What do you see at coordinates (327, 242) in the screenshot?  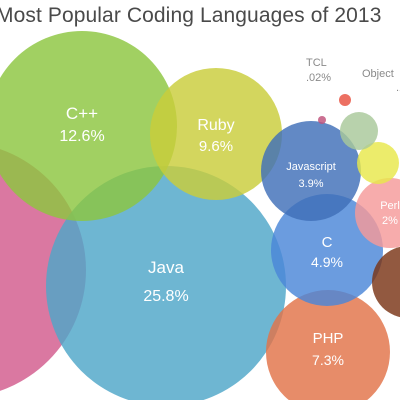 I see `bubble-name-c: C` at bounding box center [327, 242].